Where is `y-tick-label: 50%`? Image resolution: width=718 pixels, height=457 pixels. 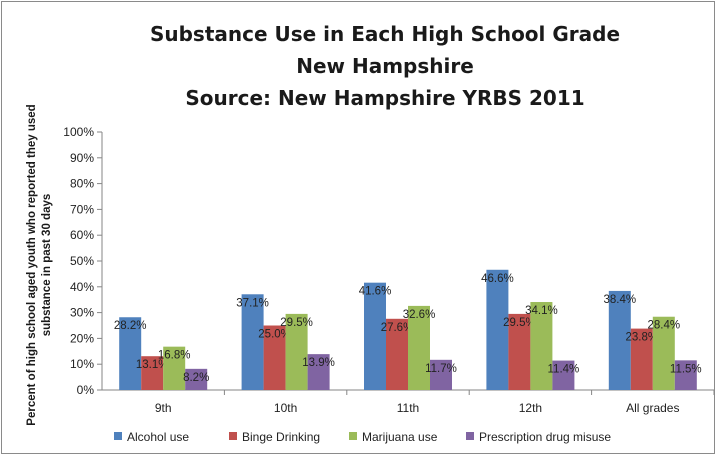 y-tick-label: 50% is located at coordinates (82, 261).